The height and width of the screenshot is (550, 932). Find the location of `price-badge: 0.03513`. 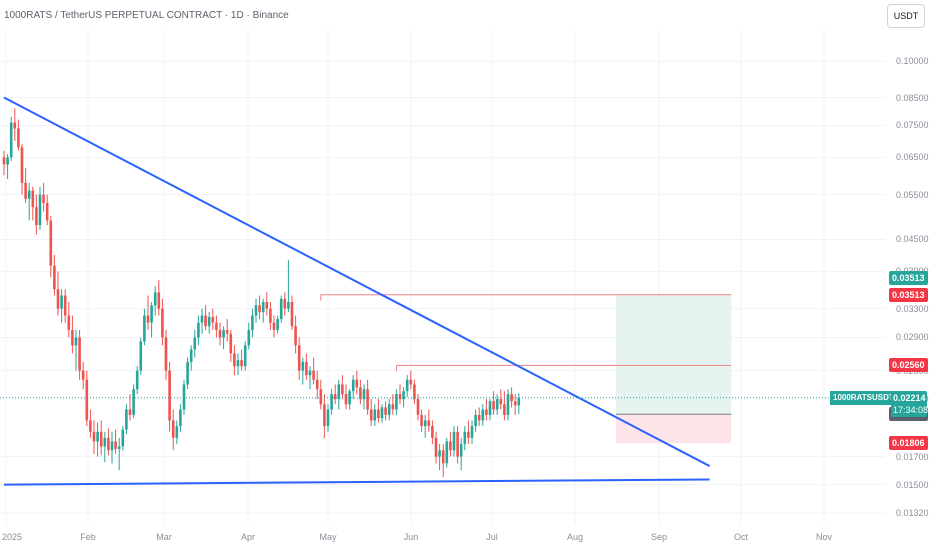

price-badge: 0.03513 is located at coordinates (908, 277).